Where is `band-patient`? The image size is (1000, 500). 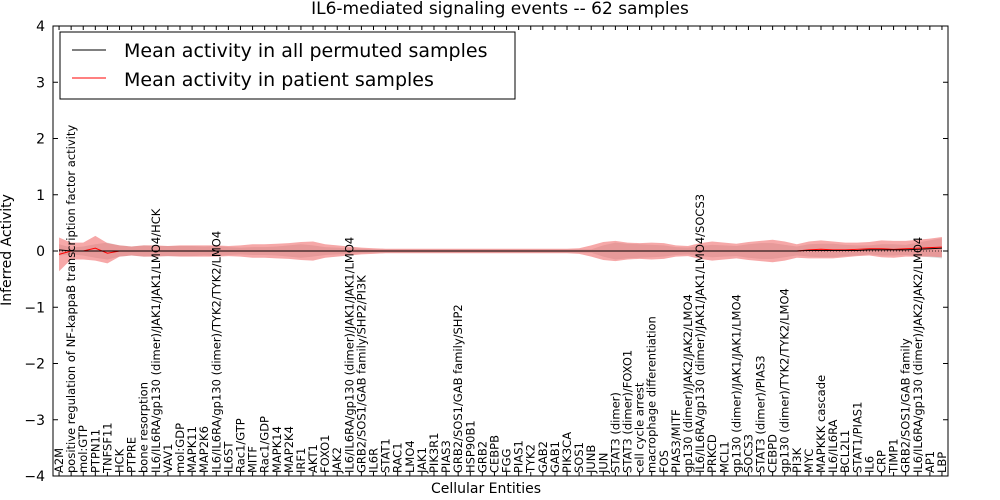
band-patient is located at coordinates (500, 253).